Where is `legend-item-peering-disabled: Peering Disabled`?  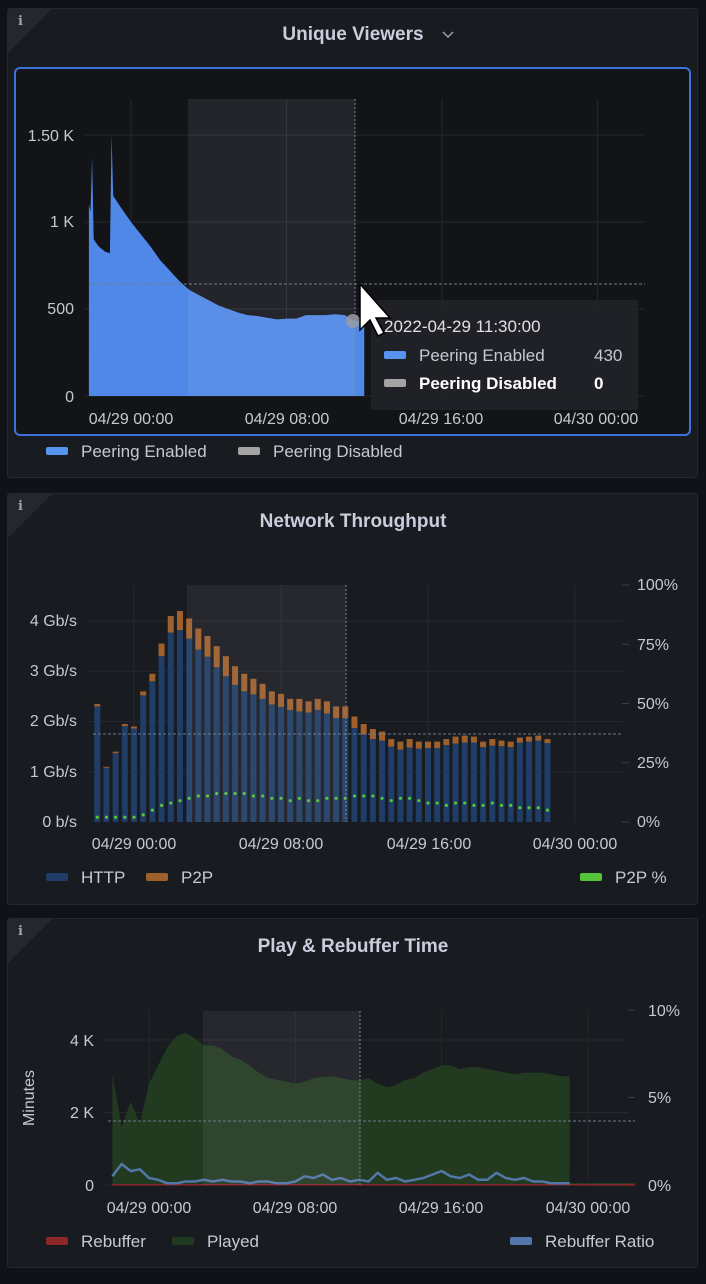 legend-item-peering-disabled: Peering Disabled is located at coordinates (337, 451).